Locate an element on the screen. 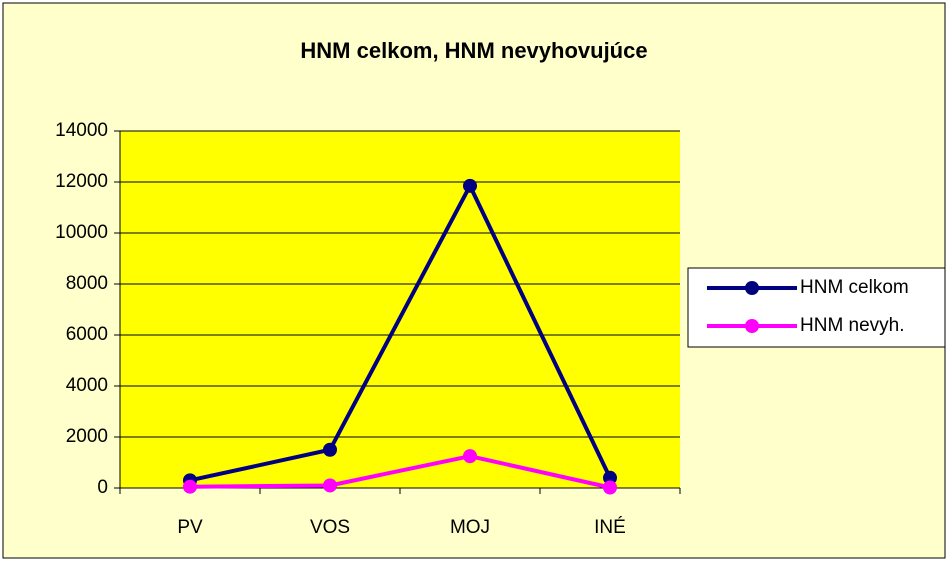 The height and width of the screenshot is (568, 949). x-tick-label: VOS is located at coordinates (330, 527).